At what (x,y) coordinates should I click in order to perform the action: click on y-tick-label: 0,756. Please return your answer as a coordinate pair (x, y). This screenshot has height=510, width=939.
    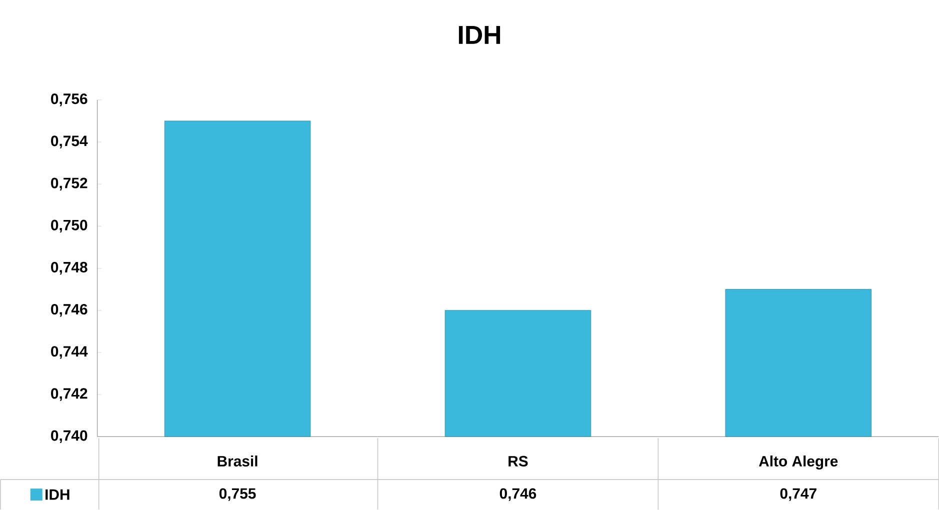
    Looking at the image, I should click on (69, 100).